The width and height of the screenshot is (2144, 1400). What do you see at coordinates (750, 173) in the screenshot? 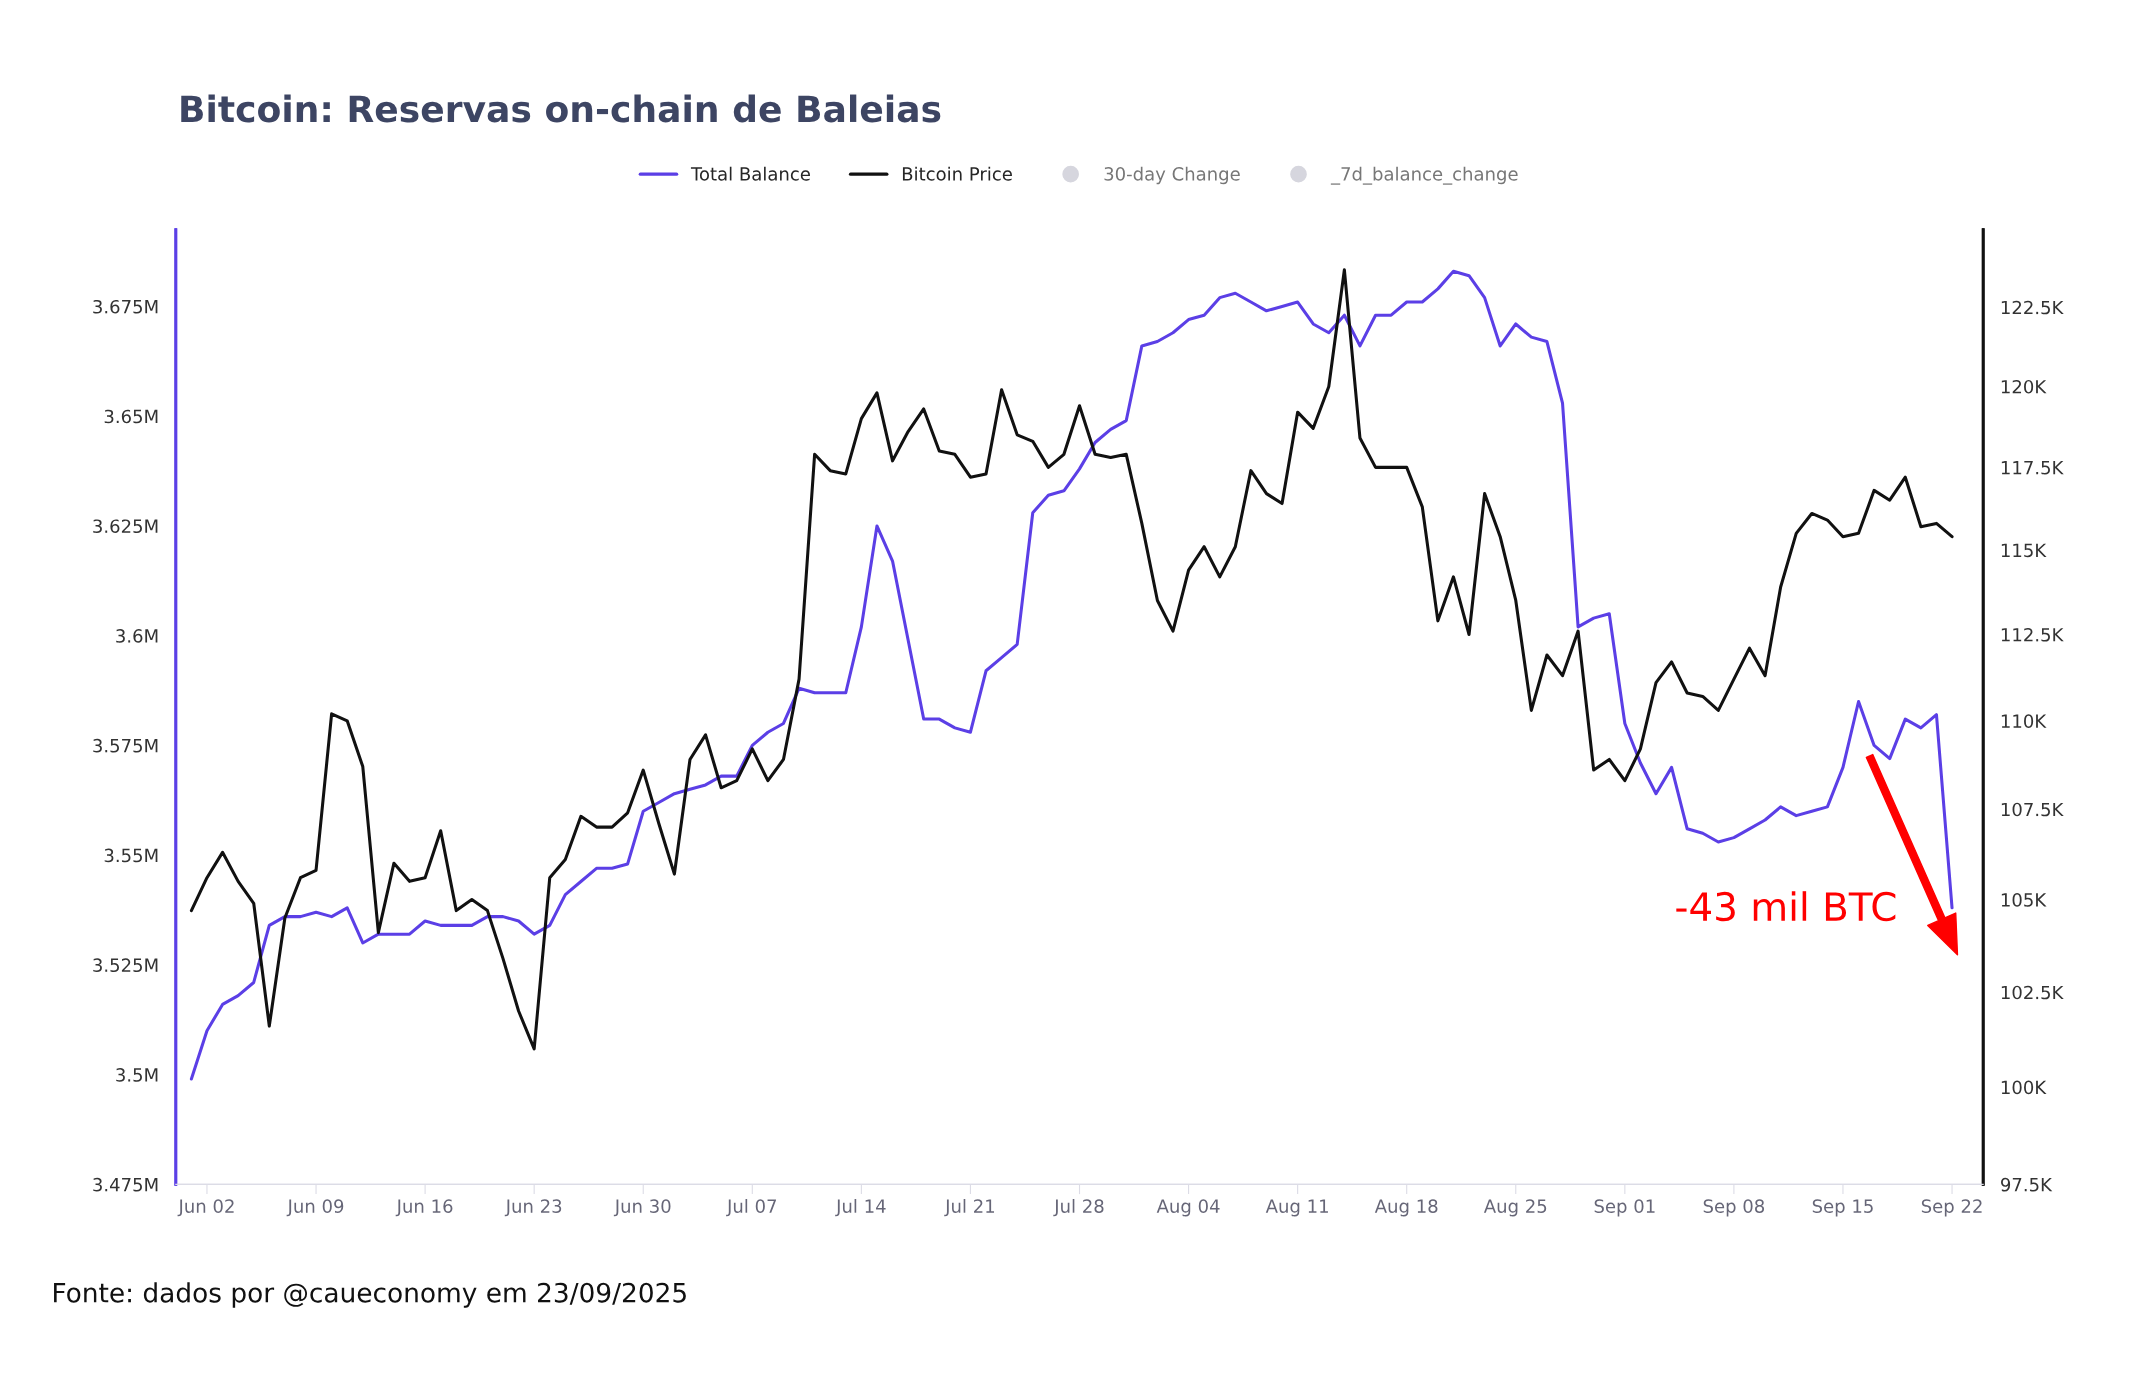
I see `legend-label: Total Balance` at bounding box center [750, 173].